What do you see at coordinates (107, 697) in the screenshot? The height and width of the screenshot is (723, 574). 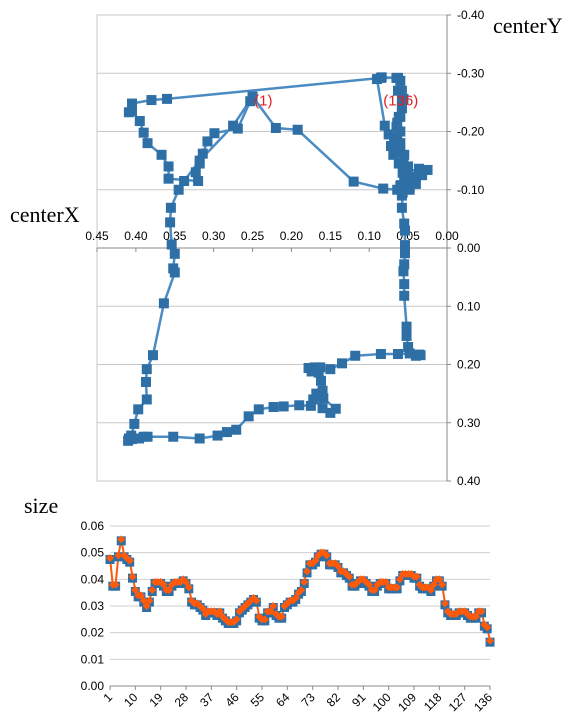 I see `size-x-tick-label: 1` at bounding box center [107, 697].